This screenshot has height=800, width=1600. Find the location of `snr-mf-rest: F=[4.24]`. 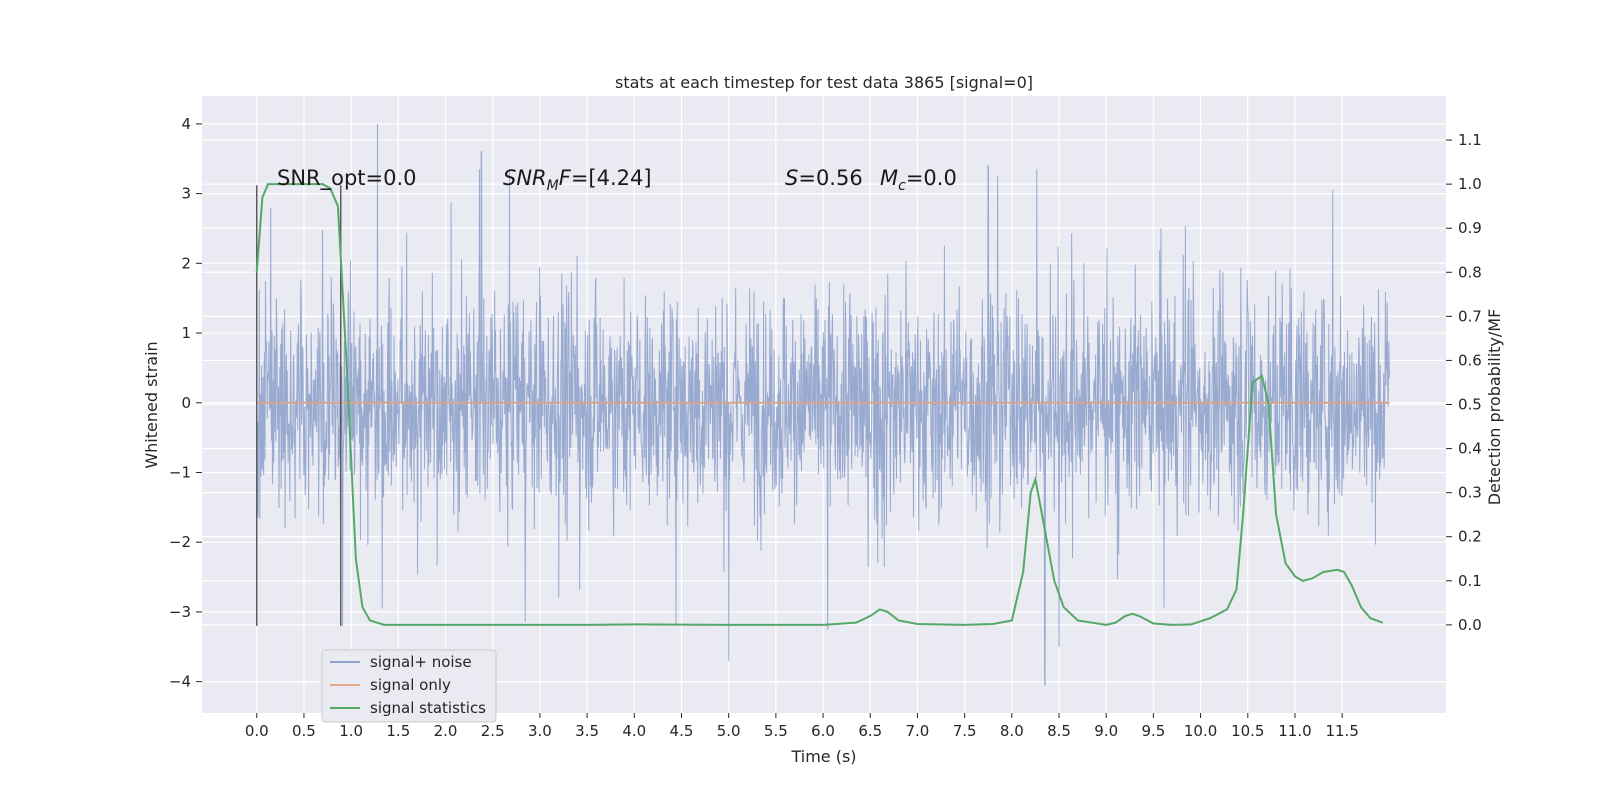

snr-mf-rest: F=[4.24] is located at coordinates (605, 178).